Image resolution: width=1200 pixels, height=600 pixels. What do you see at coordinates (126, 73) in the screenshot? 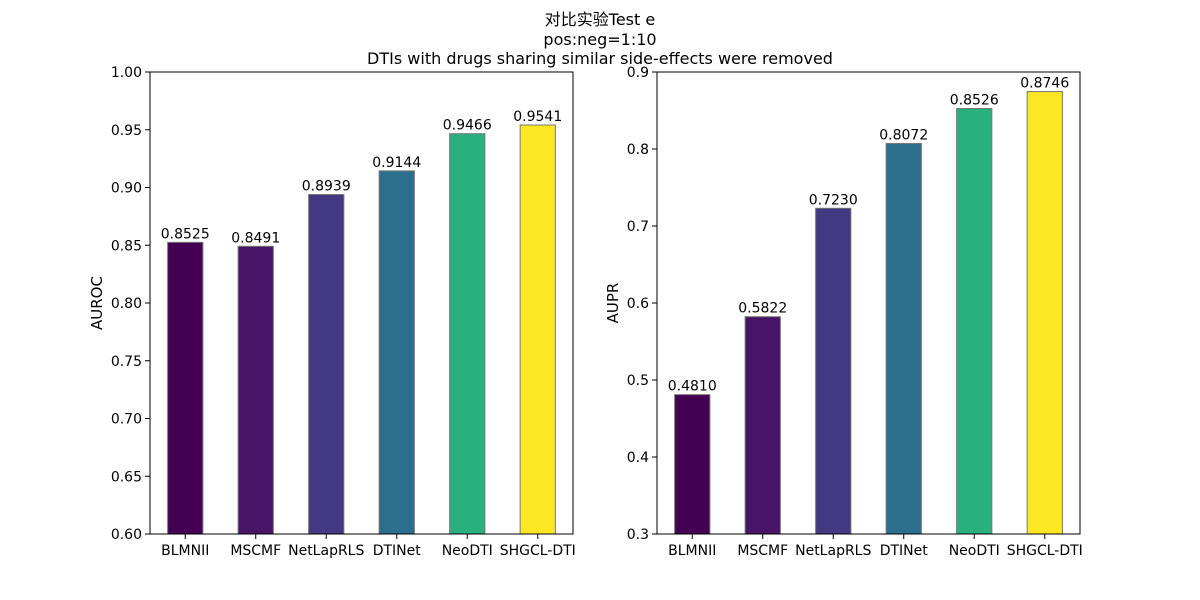
I see `auroc-ytick-label: 1.00` at bounding box center [126, 73].